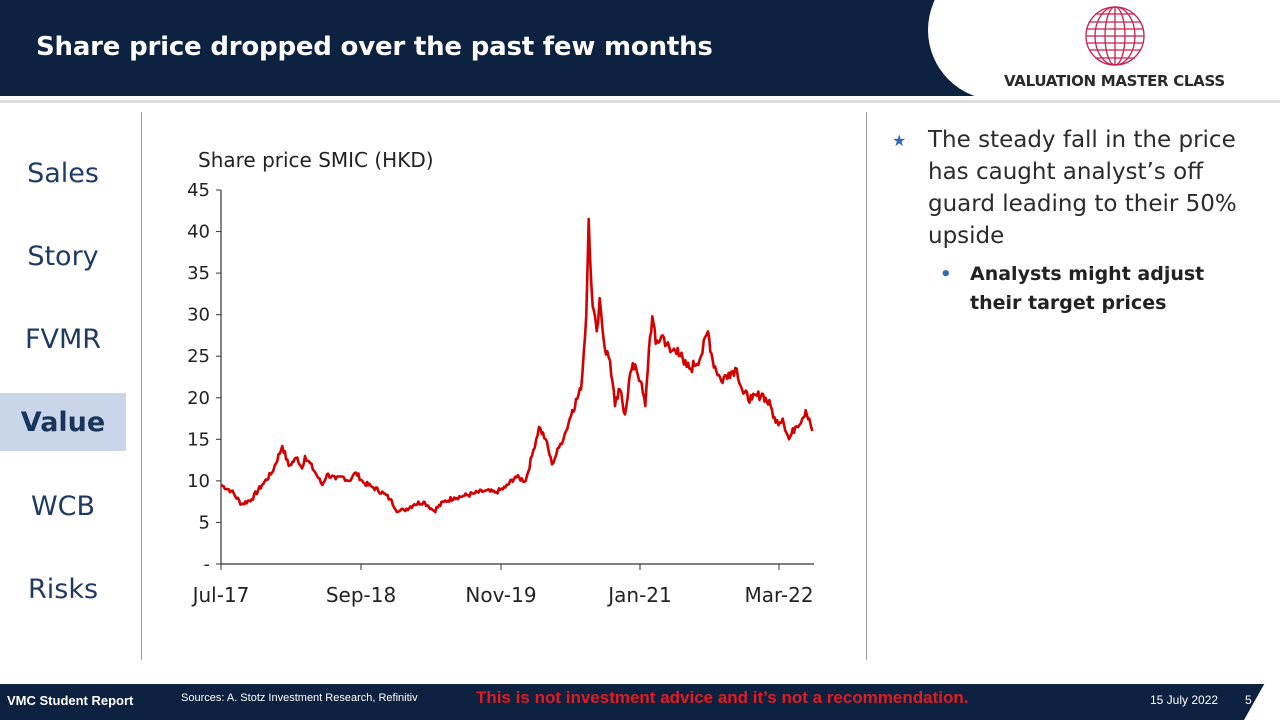  Describe the element at coordinates (63, 589) in the screenshot. I see `nav-item-risks: Risks` at that location.